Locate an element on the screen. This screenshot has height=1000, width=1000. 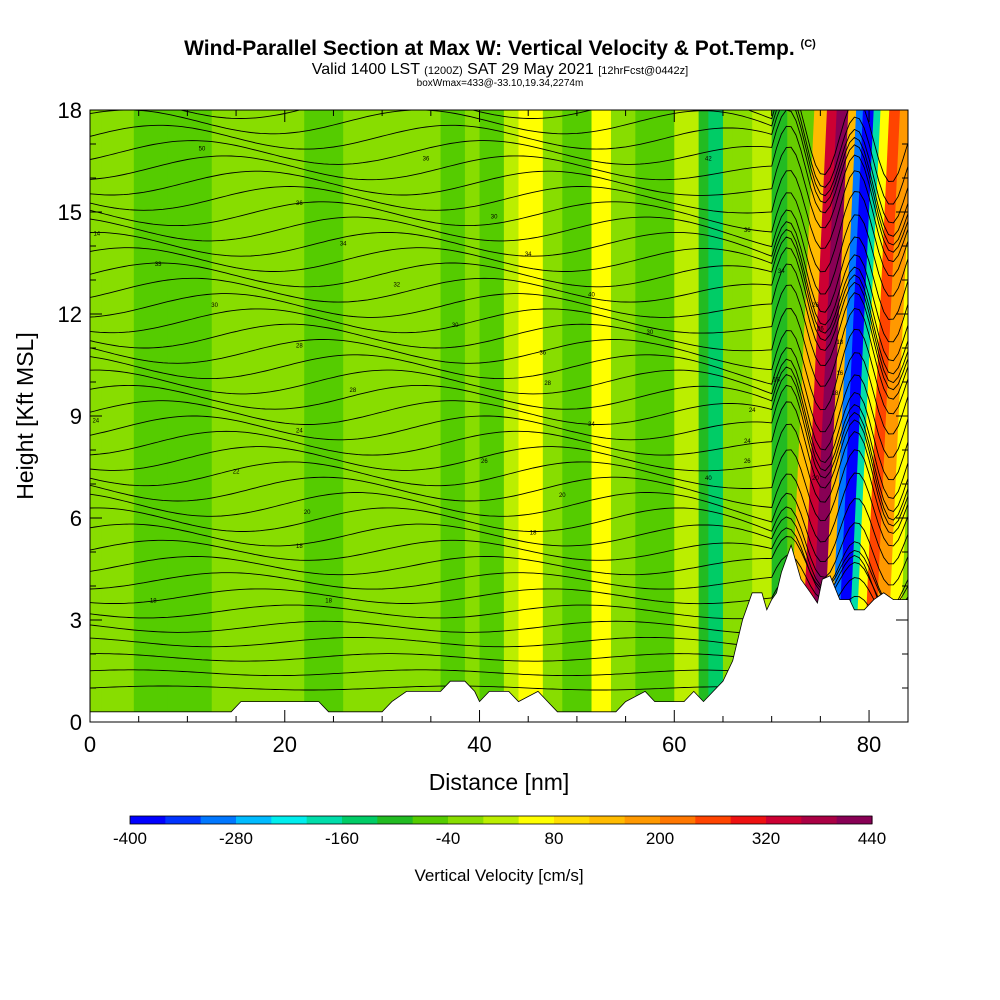
terrain-surface is located at coordinates (499, 632).